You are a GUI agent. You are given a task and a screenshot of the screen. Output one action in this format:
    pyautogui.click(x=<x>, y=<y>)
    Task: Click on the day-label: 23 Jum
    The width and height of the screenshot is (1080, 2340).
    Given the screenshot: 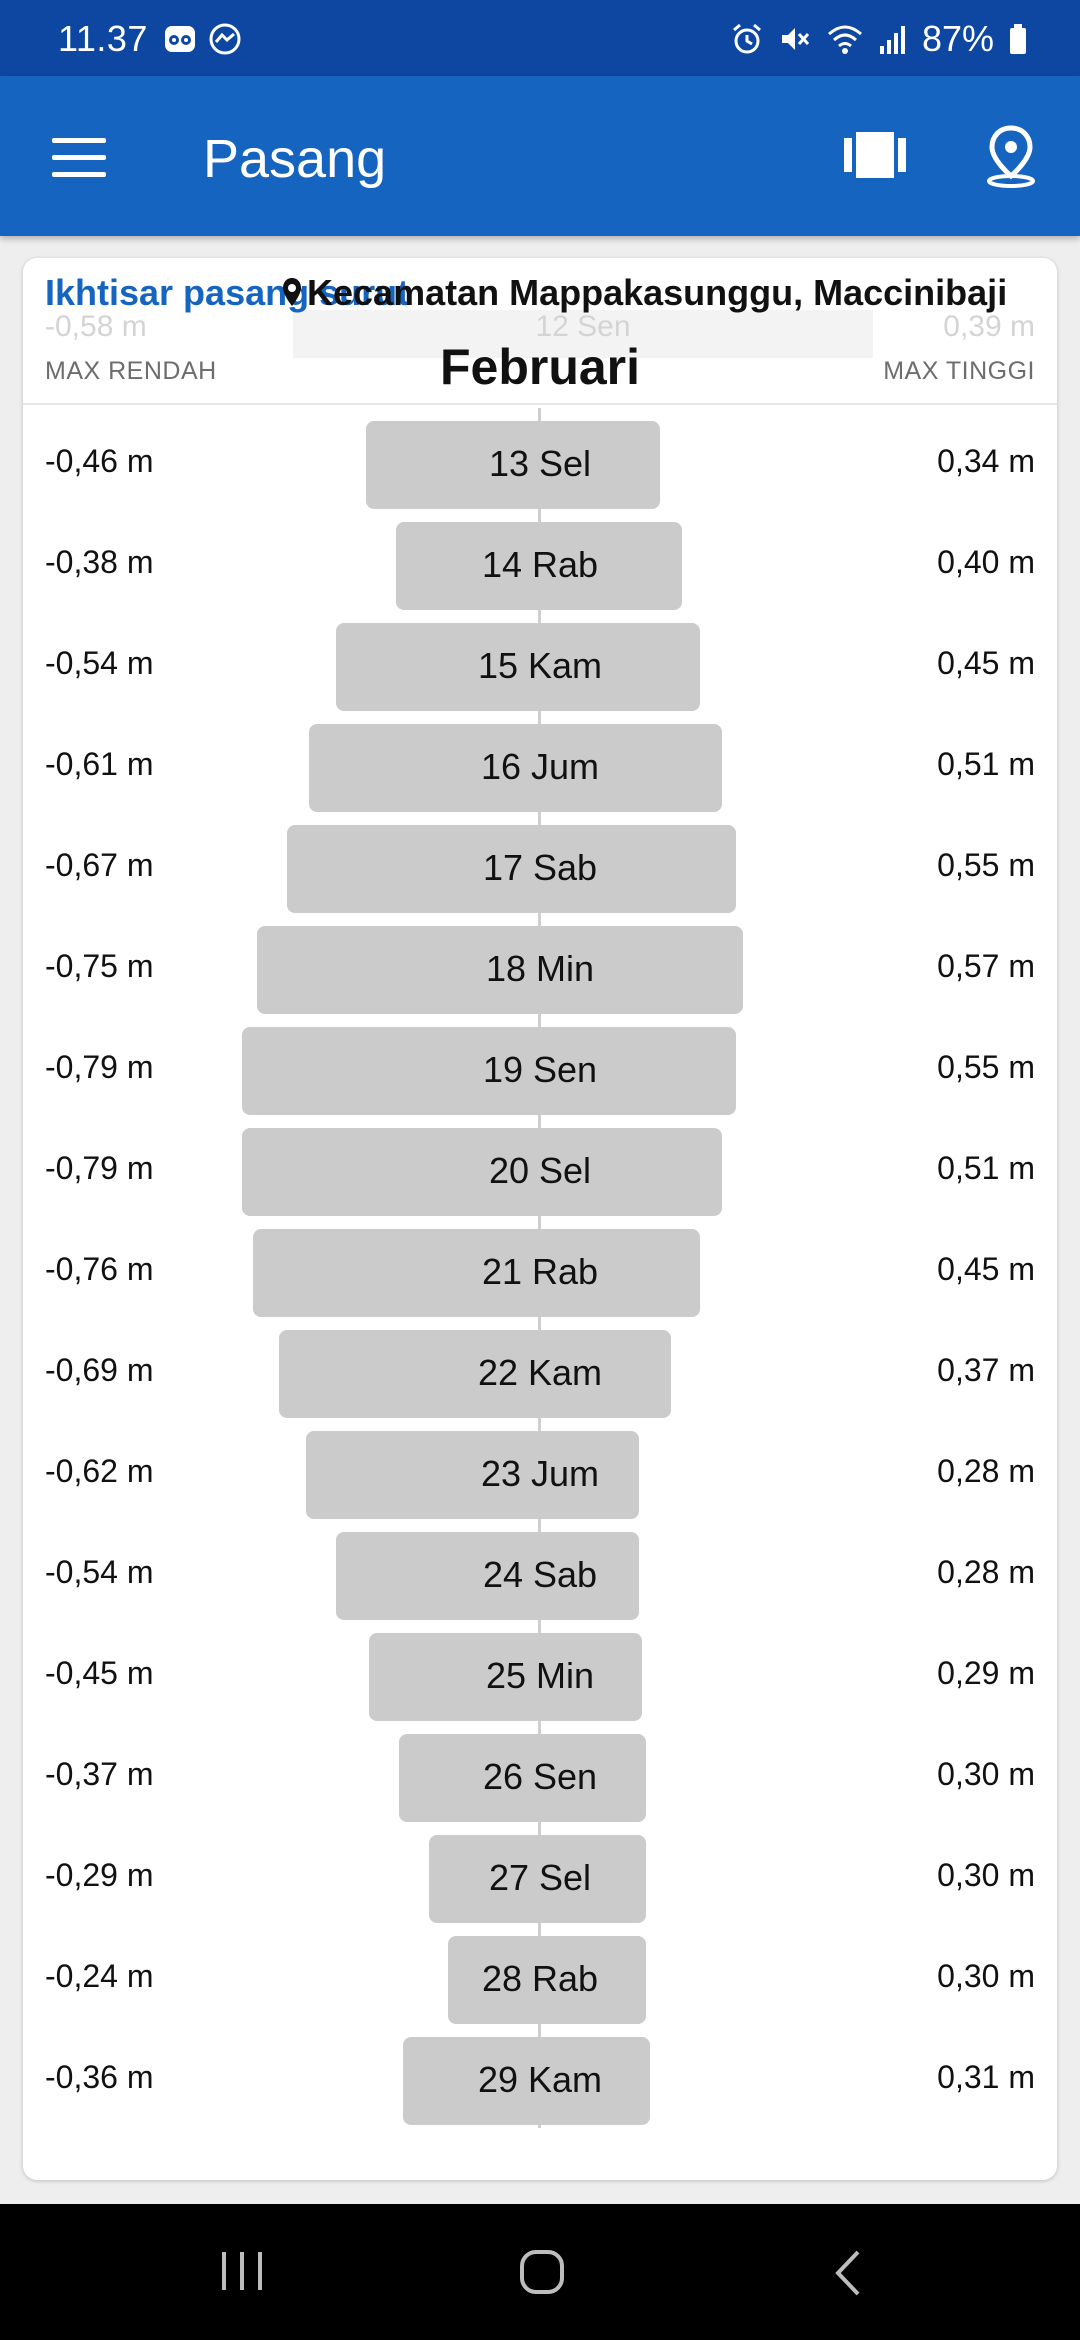 What is the action you would take?
    pyautogui.click(x=540, y=1473)
    